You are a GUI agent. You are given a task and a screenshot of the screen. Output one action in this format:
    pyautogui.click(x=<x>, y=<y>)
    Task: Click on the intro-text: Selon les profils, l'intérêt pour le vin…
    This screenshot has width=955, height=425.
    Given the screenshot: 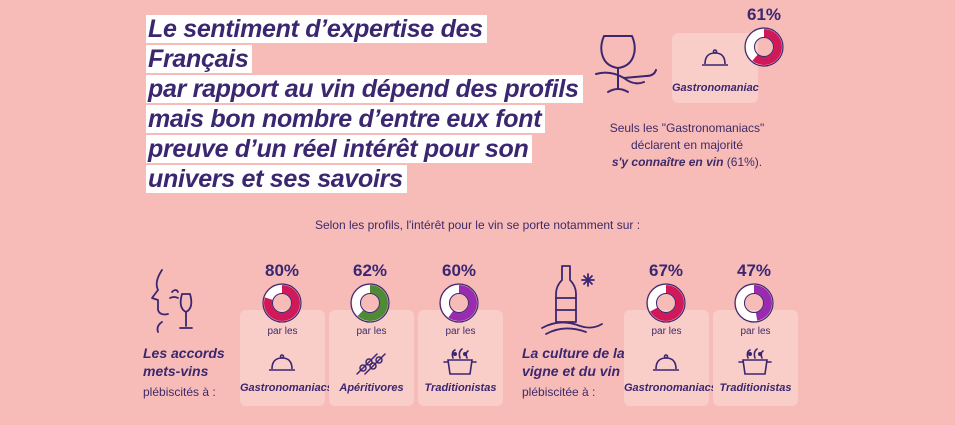 What is the action you would take?
    pyautogui.click(x=477, y=225)
    